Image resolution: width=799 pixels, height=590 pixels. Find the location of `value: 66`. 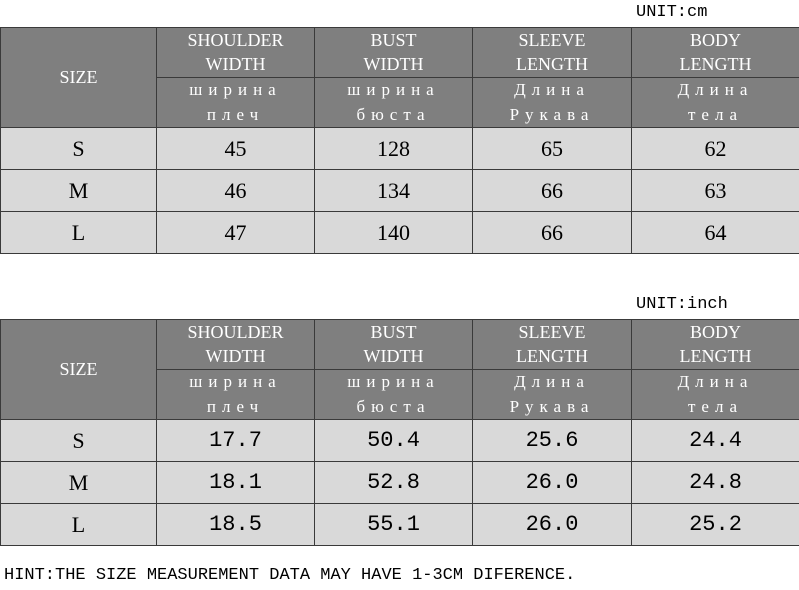

value: 66 is located at coordinates (552, 190).